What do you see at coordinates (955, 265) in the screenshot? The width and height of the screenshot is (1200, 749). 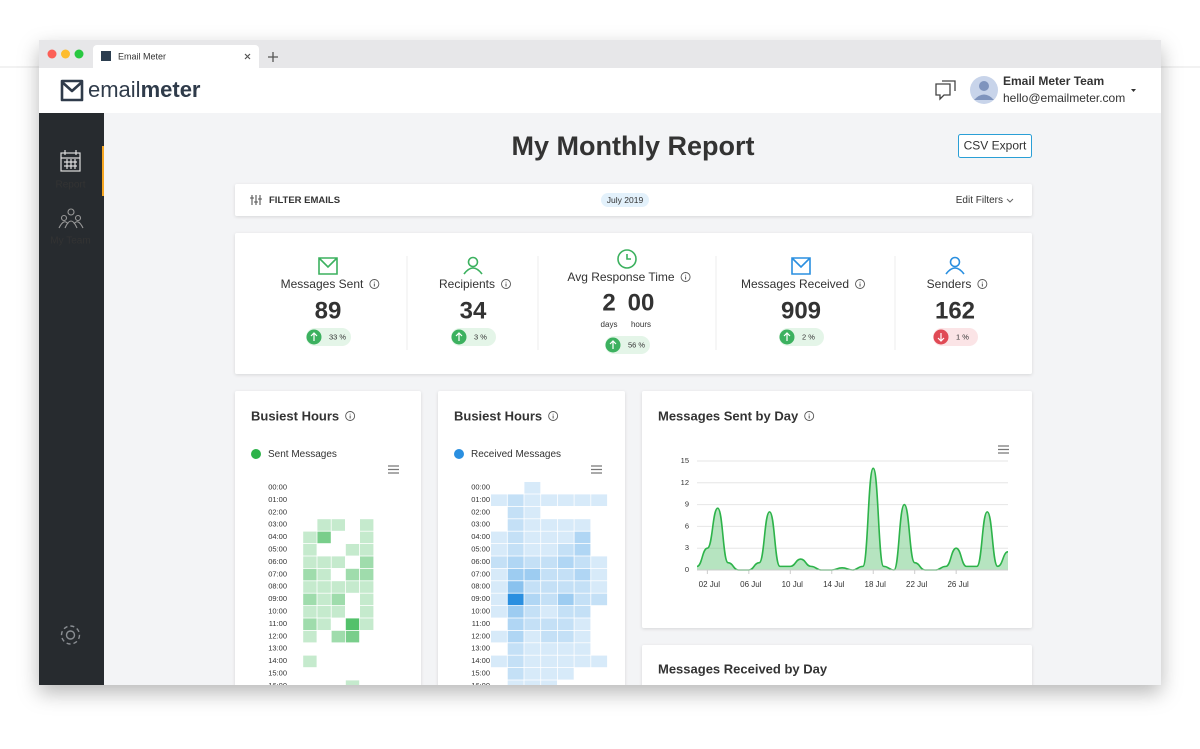 I see `person-icon` at bounding box center [955, 265].